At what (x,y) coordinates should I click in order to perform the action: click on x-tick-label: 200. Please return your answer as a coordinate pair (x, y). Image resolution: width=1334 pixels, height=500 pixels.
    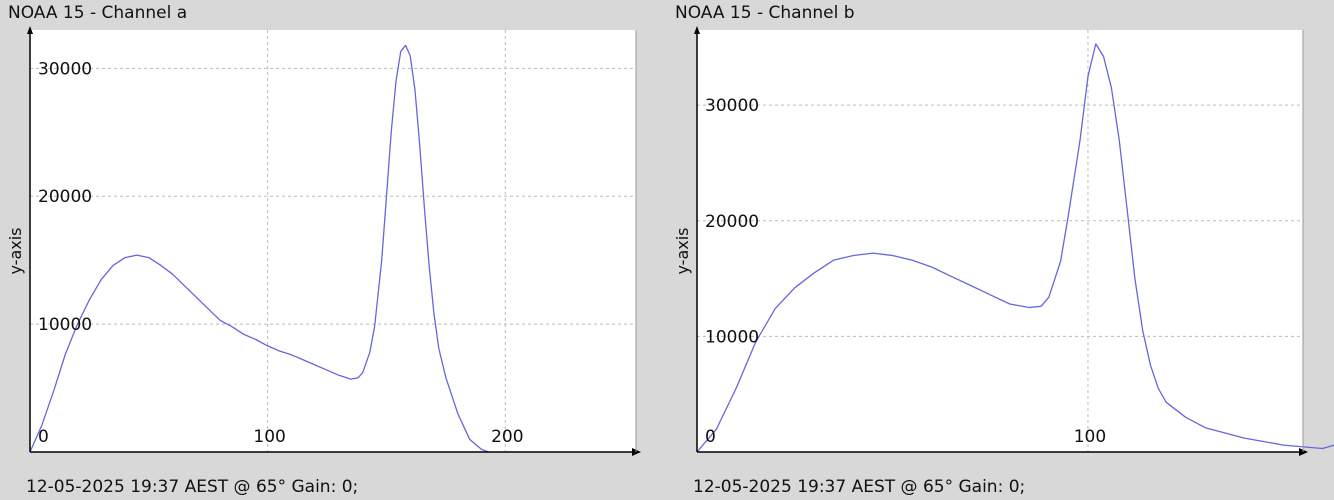
    Looking at the image, I should click on (507, 437).